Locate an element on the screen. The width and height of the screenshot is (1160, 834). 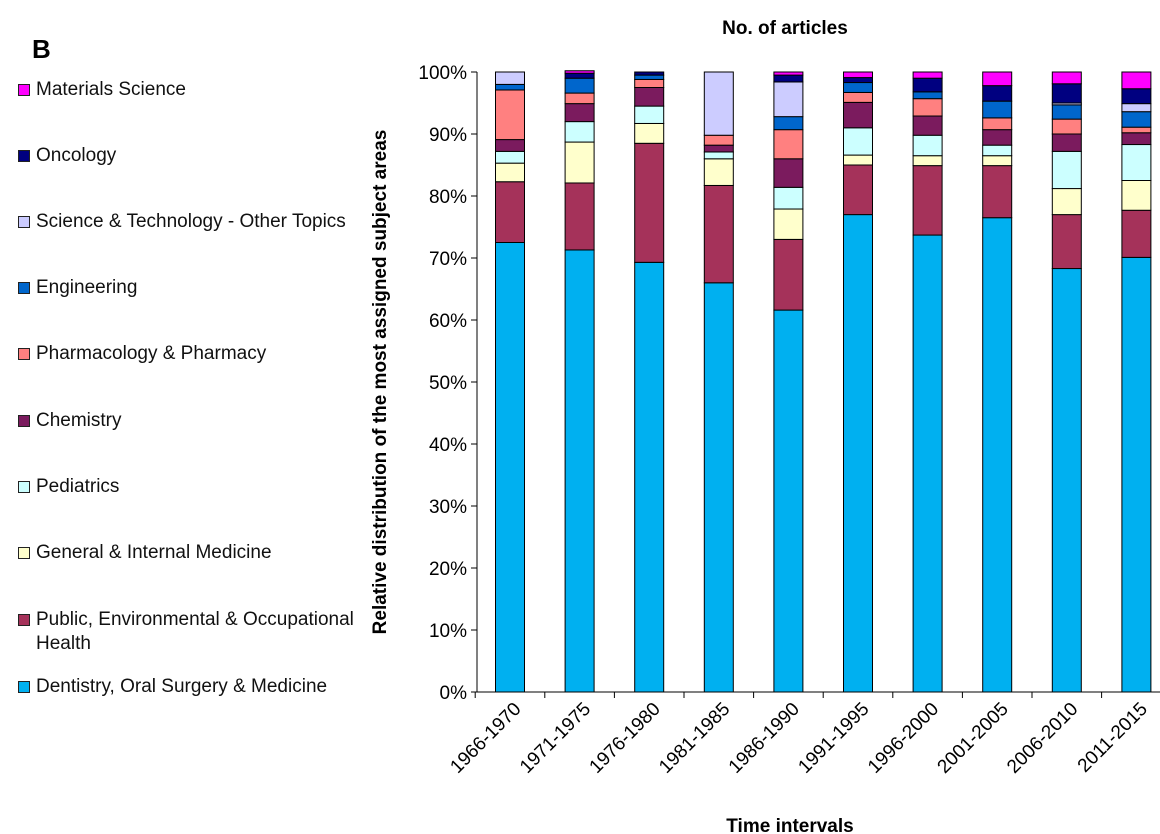
legend-item: General & Internal Medicine is located at coordinates (192, 553).